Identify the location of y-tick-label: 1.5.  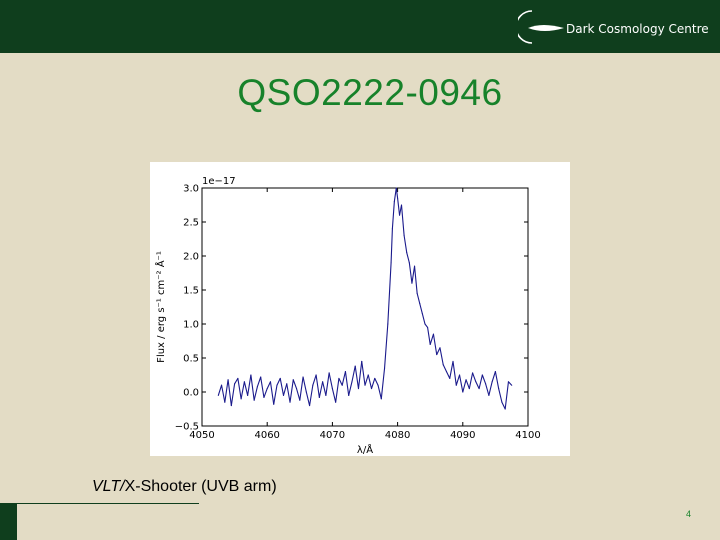
(191, 291).